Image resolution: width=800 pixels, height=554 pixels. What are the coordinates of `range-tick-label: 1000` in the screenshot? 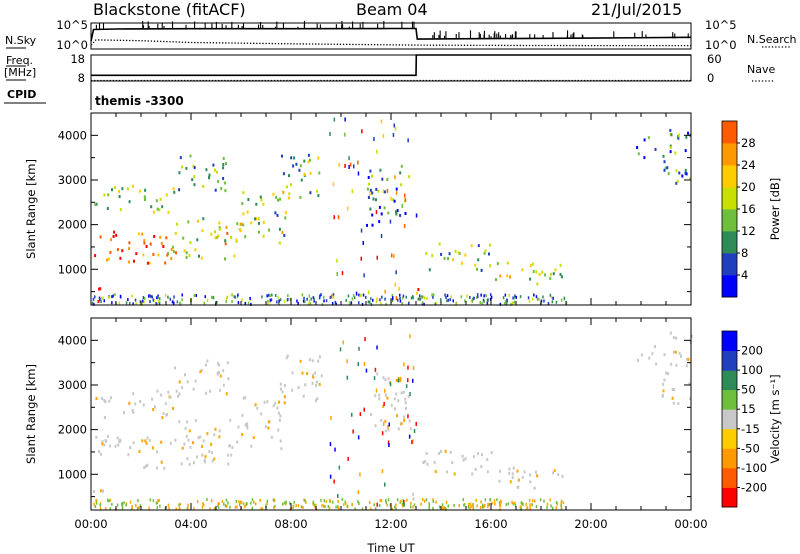 It's located at (72, 269).